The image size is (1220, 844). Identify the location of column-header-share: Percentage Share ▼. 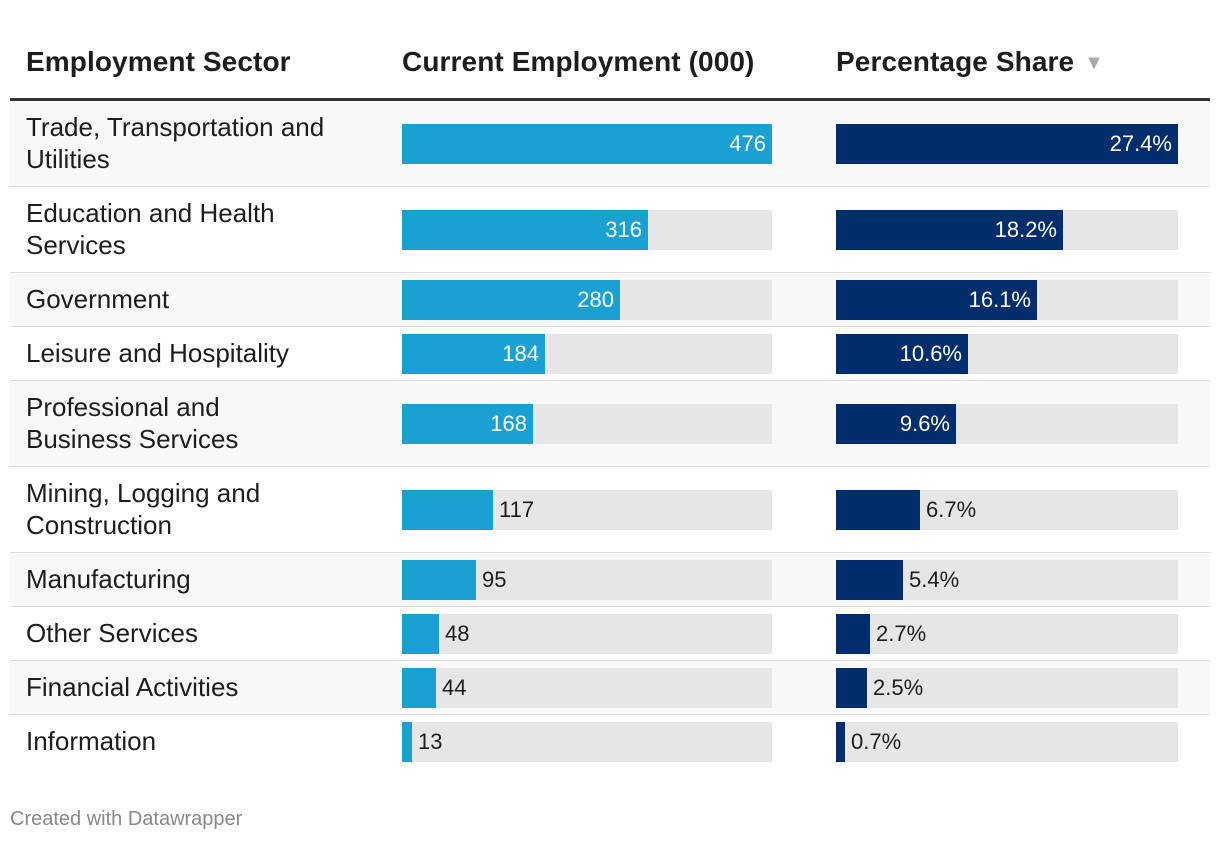
(970, 62).